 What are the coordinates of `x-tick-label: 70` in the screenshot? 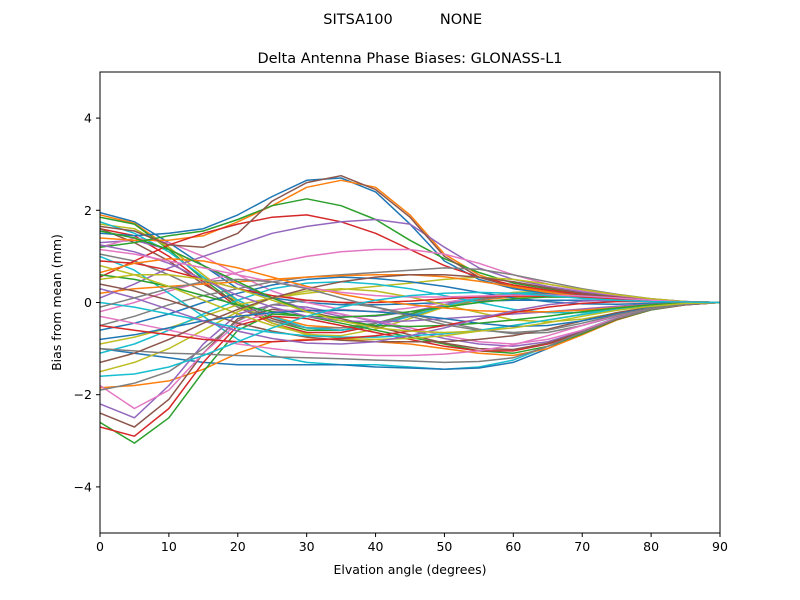 It's located at (582, 546).